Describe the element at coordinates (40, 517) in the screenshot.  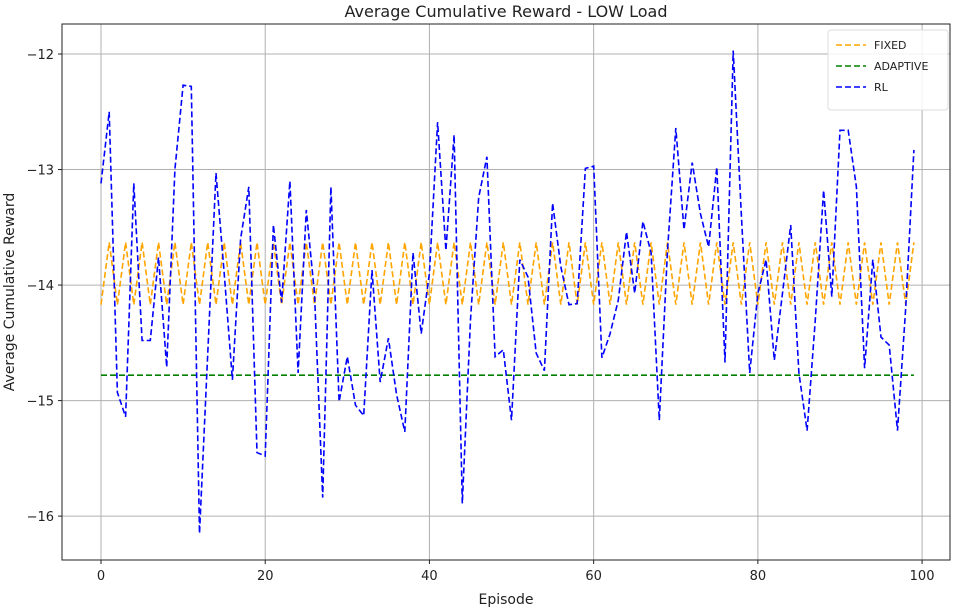
I see `y-tick-label: −16` at that location.